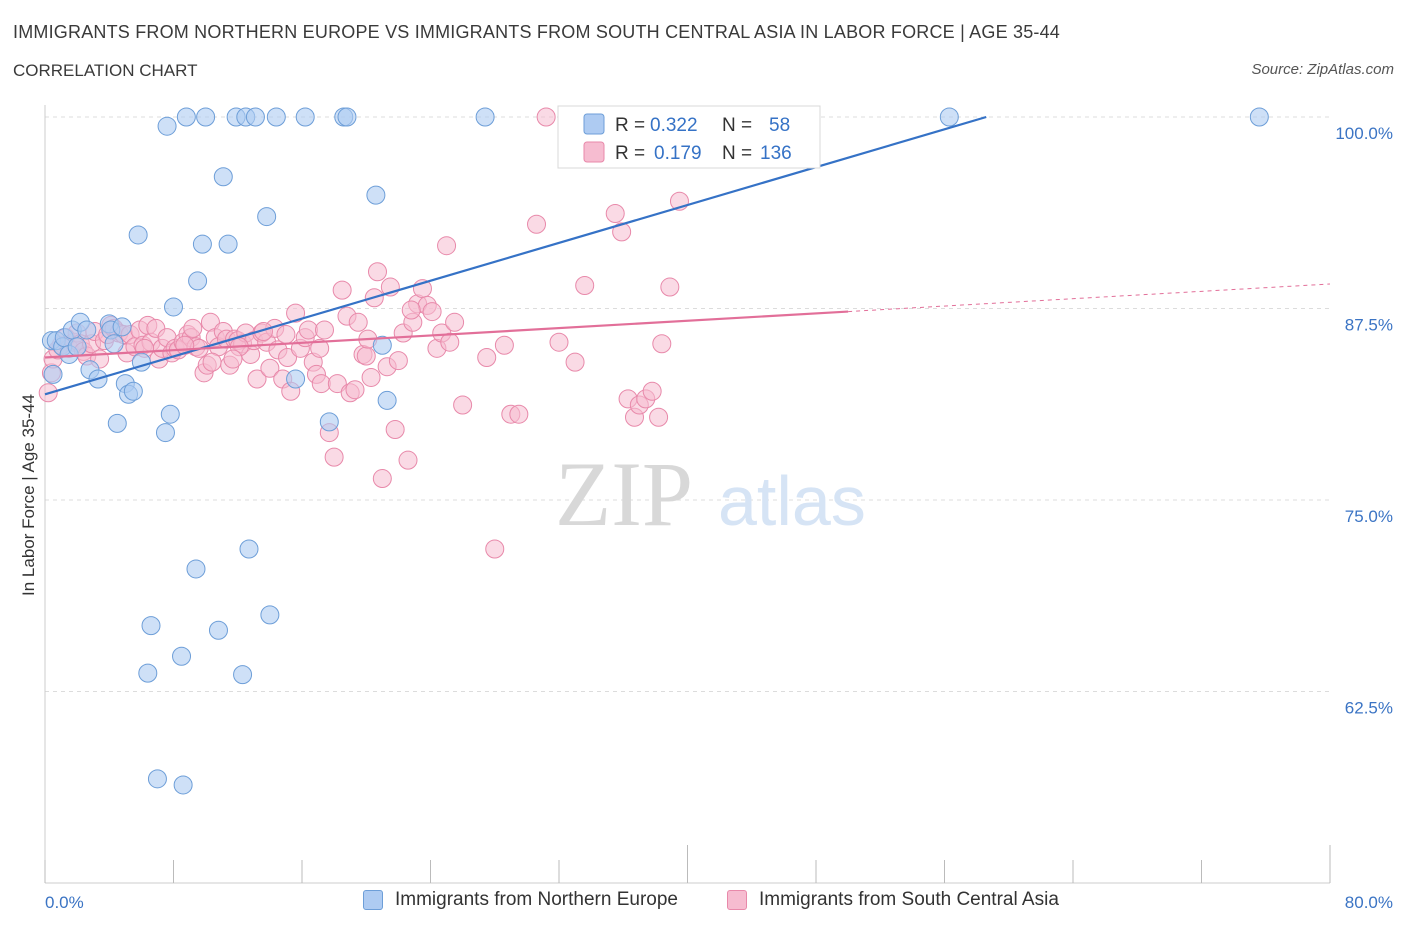 This screenshot has height=930, width=1406. What do you see at coordinates (536, 899) in the screenshot?
I see `legend-label-northern-europe: Immigrants from Northern Europe` at bounding box center [536, 899].